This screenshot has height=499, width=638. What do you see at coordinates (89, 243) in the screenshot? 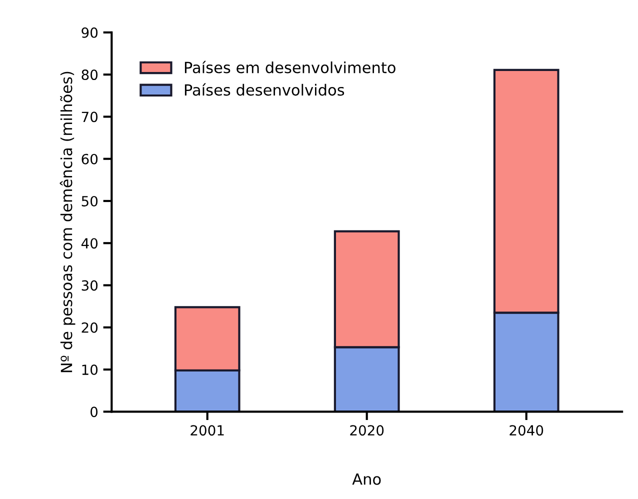
I see `y-tick-label: 40` at bounding box center [89, 243].